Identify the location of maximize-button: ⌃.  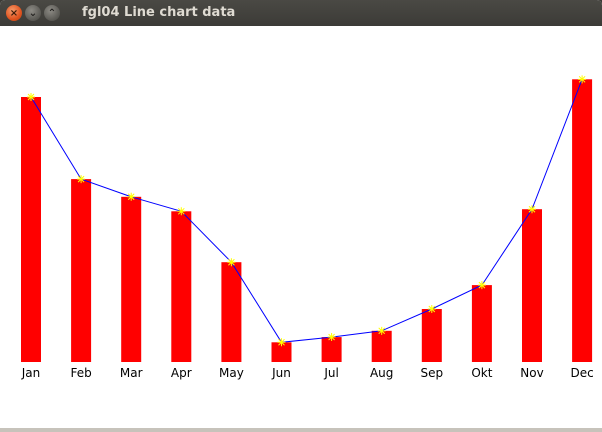
(52, 13).